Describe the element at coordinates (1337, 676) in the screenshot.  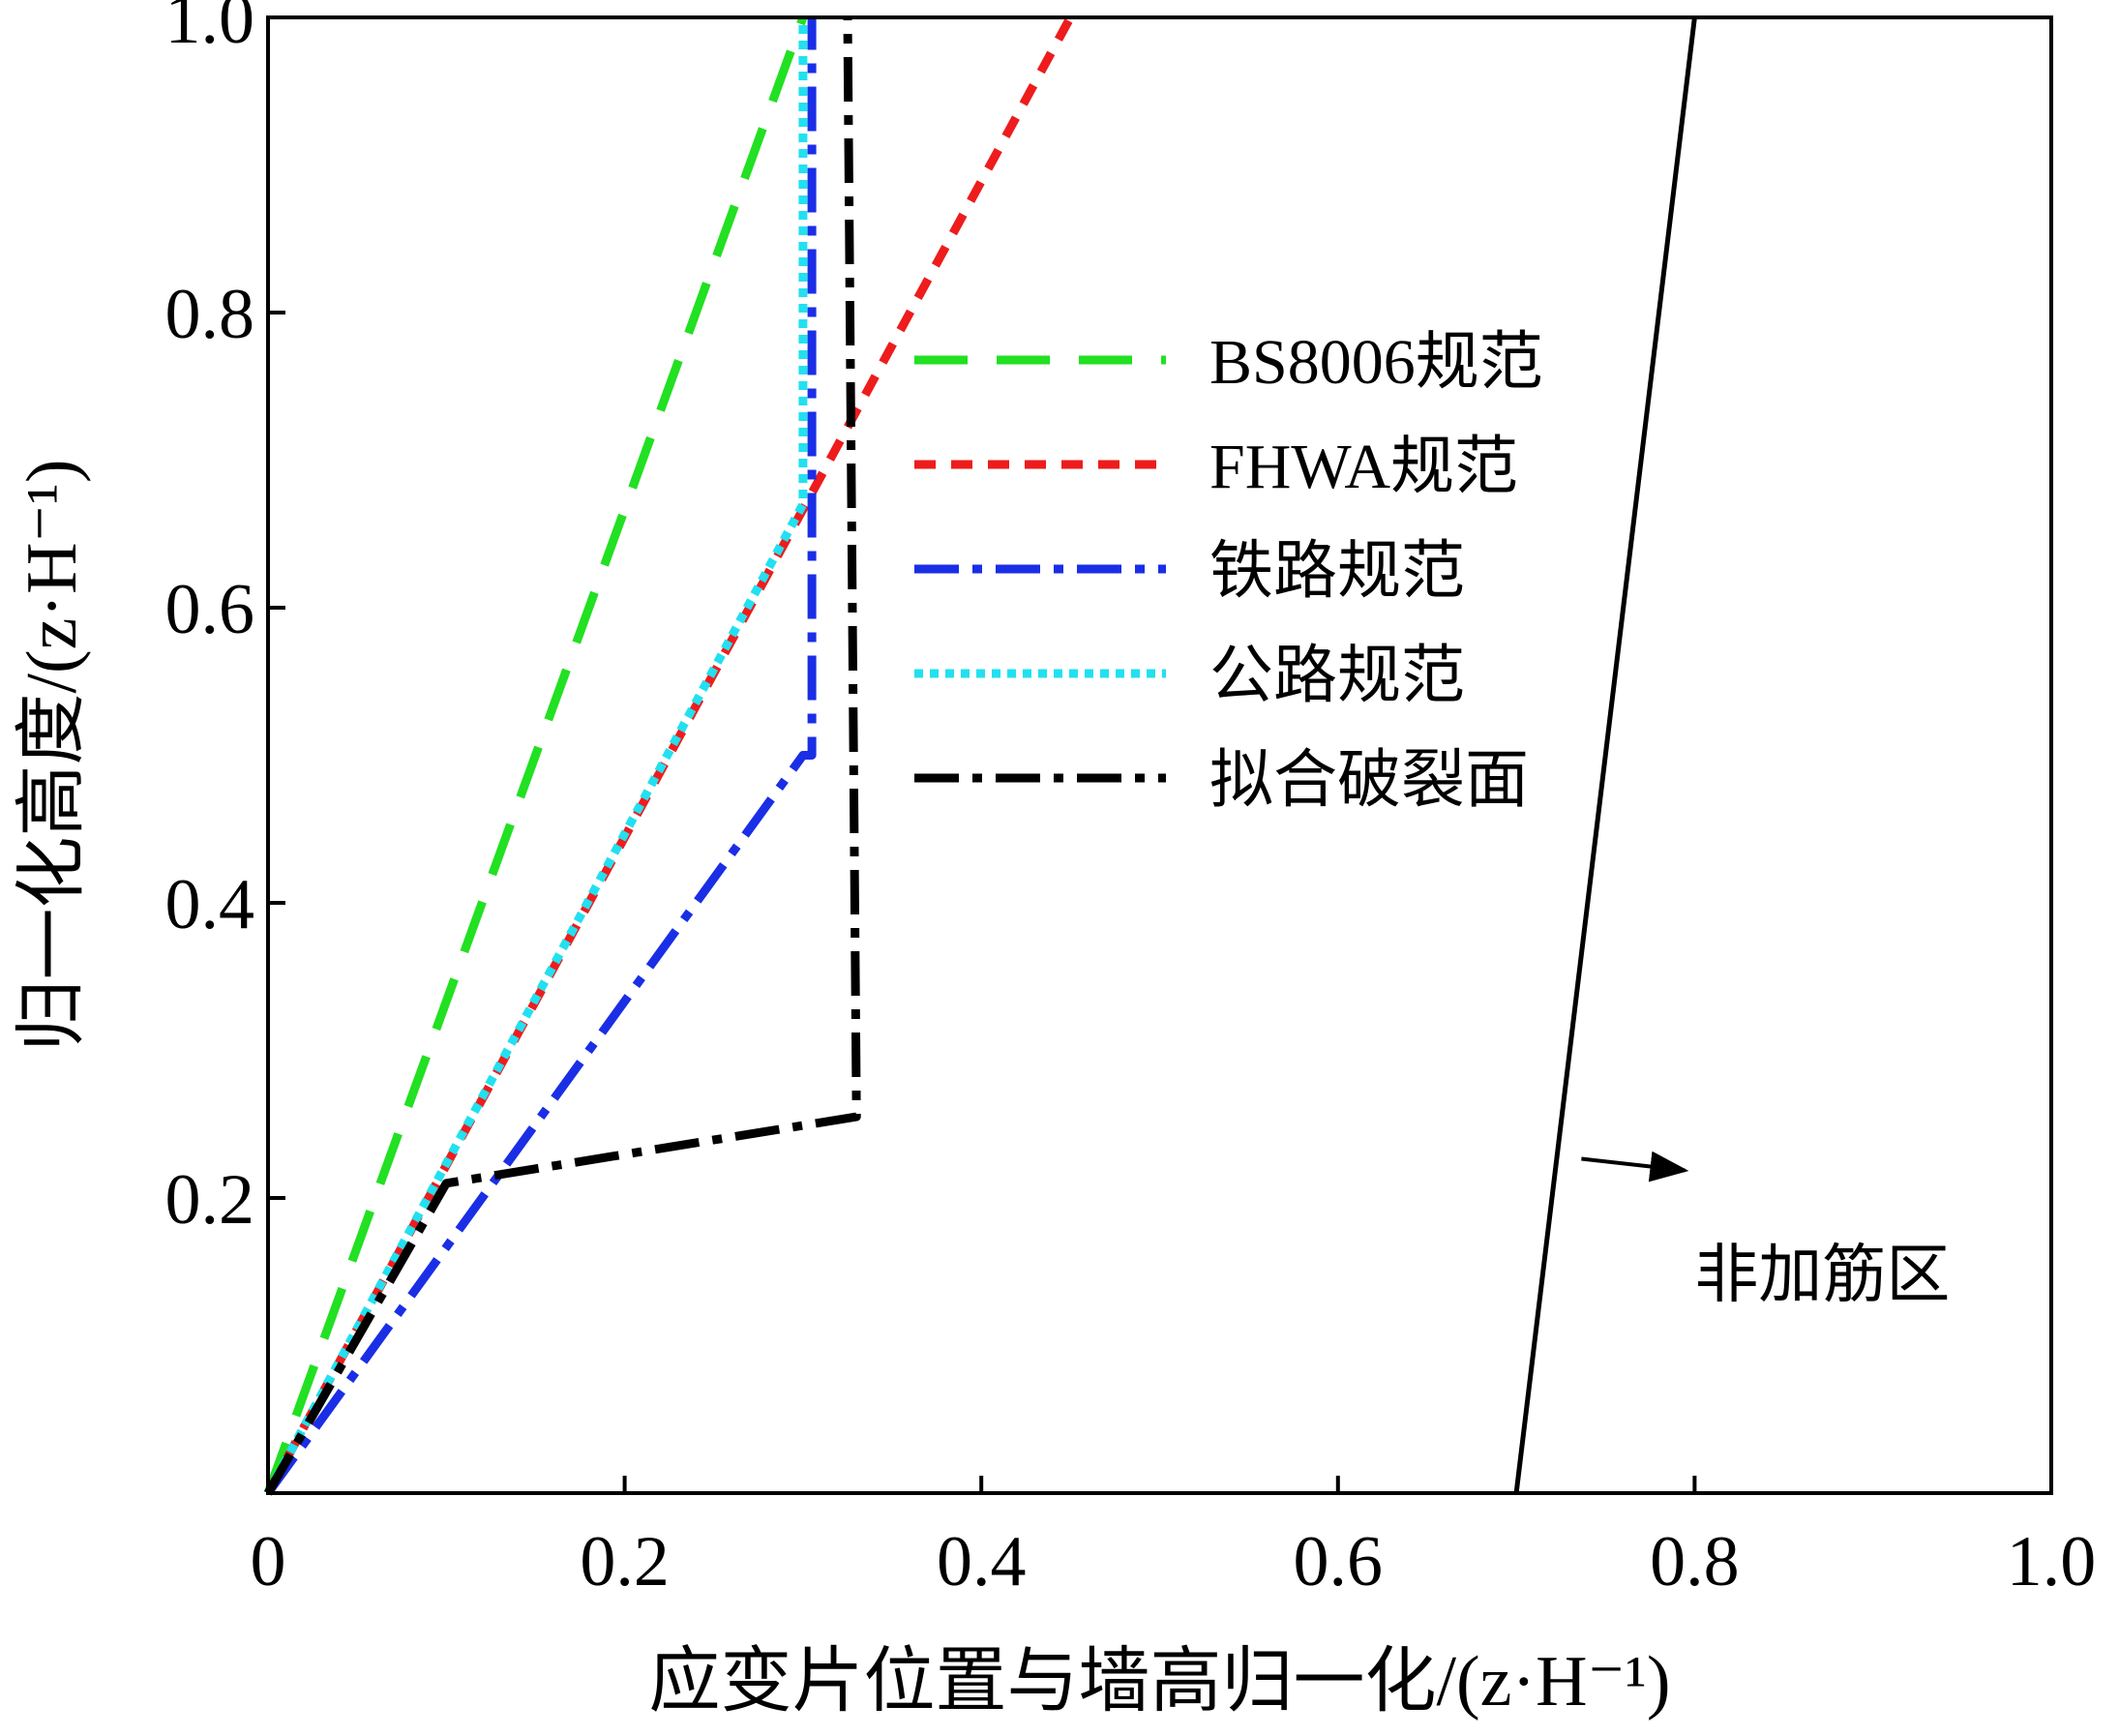
I see `legend-label-3: 公路规范` at that location.